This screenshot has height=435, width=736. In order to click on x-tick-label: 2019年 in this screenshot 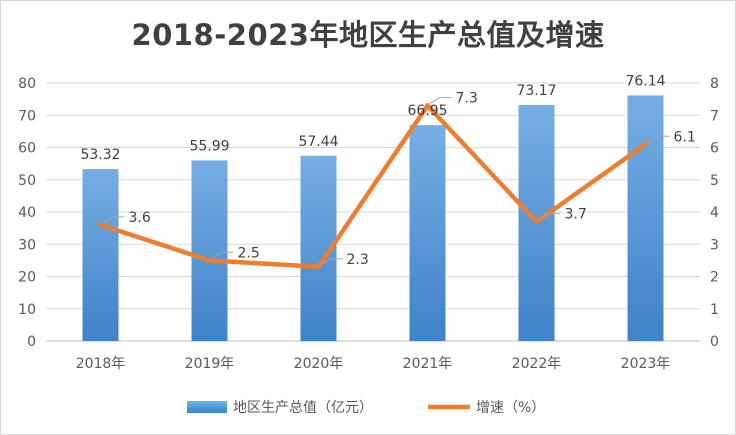, I will do `click(210, 364)`.